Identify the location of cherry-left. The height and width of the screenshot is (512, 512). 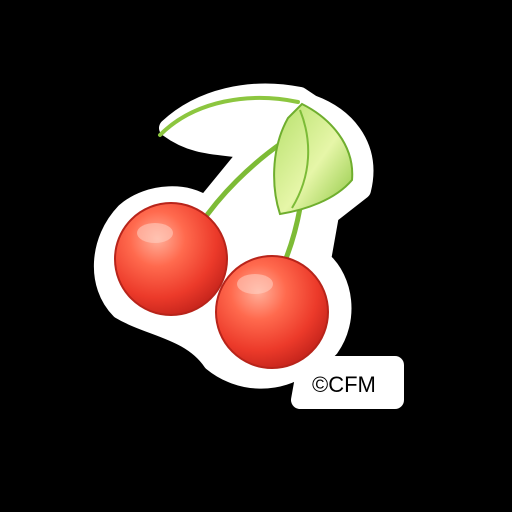
(171, 259).